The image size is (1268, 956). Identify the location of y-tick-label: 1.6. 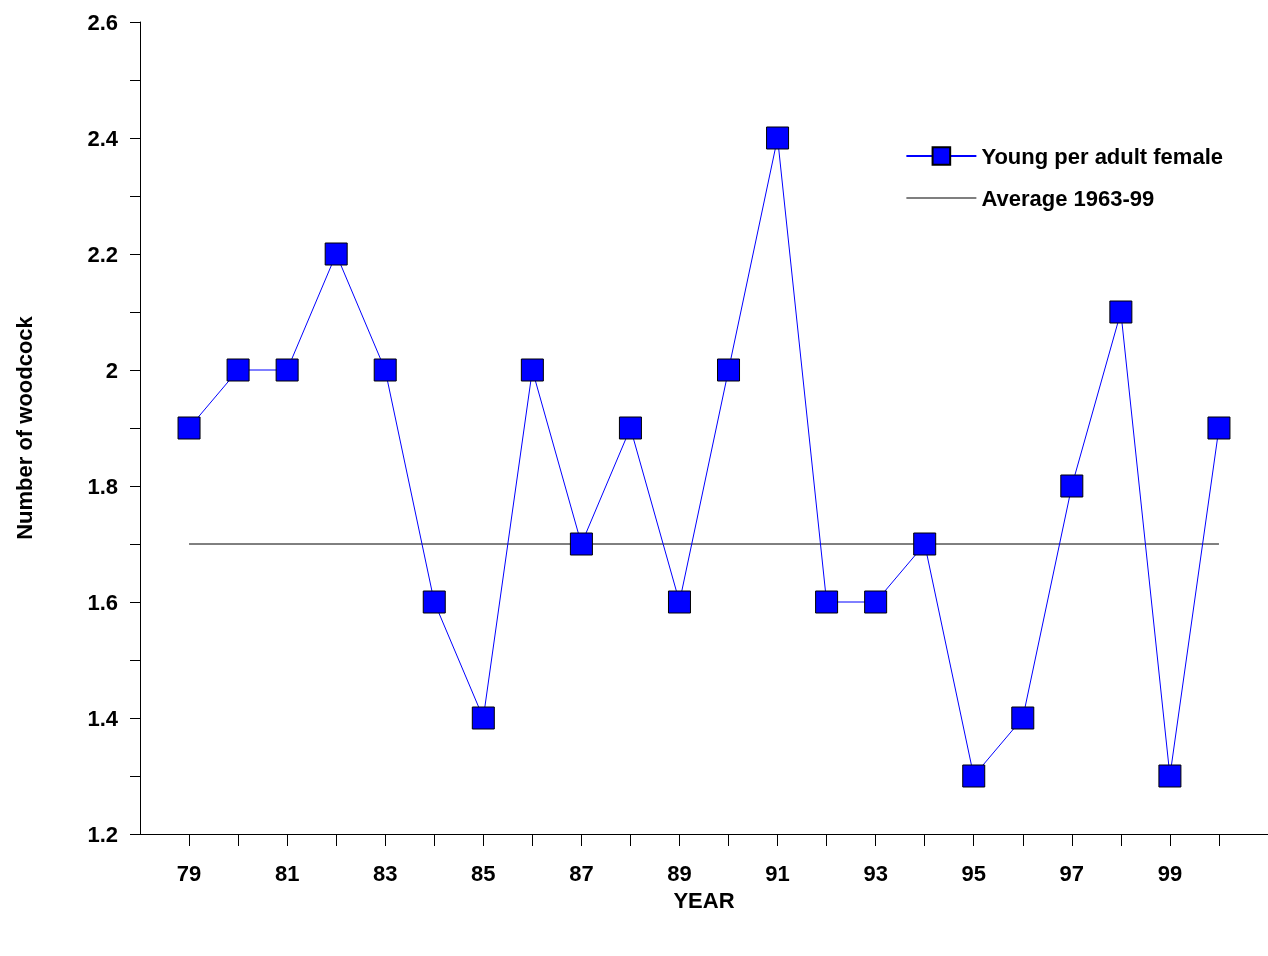
(102, 602).